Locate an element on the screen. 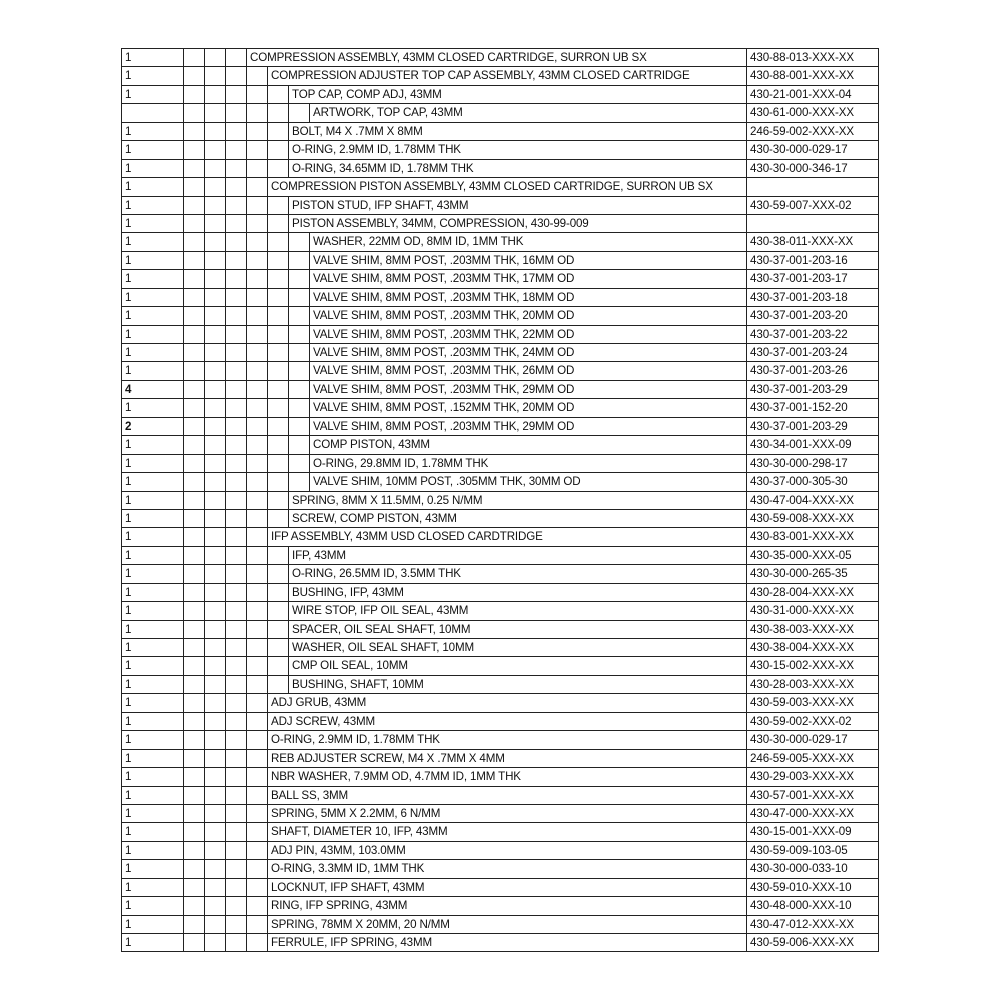 The width and height of the screenshot is (1000, 1000). part-number-cell: 430-59-006-XXX-XX is located at coordinates (813, 943).